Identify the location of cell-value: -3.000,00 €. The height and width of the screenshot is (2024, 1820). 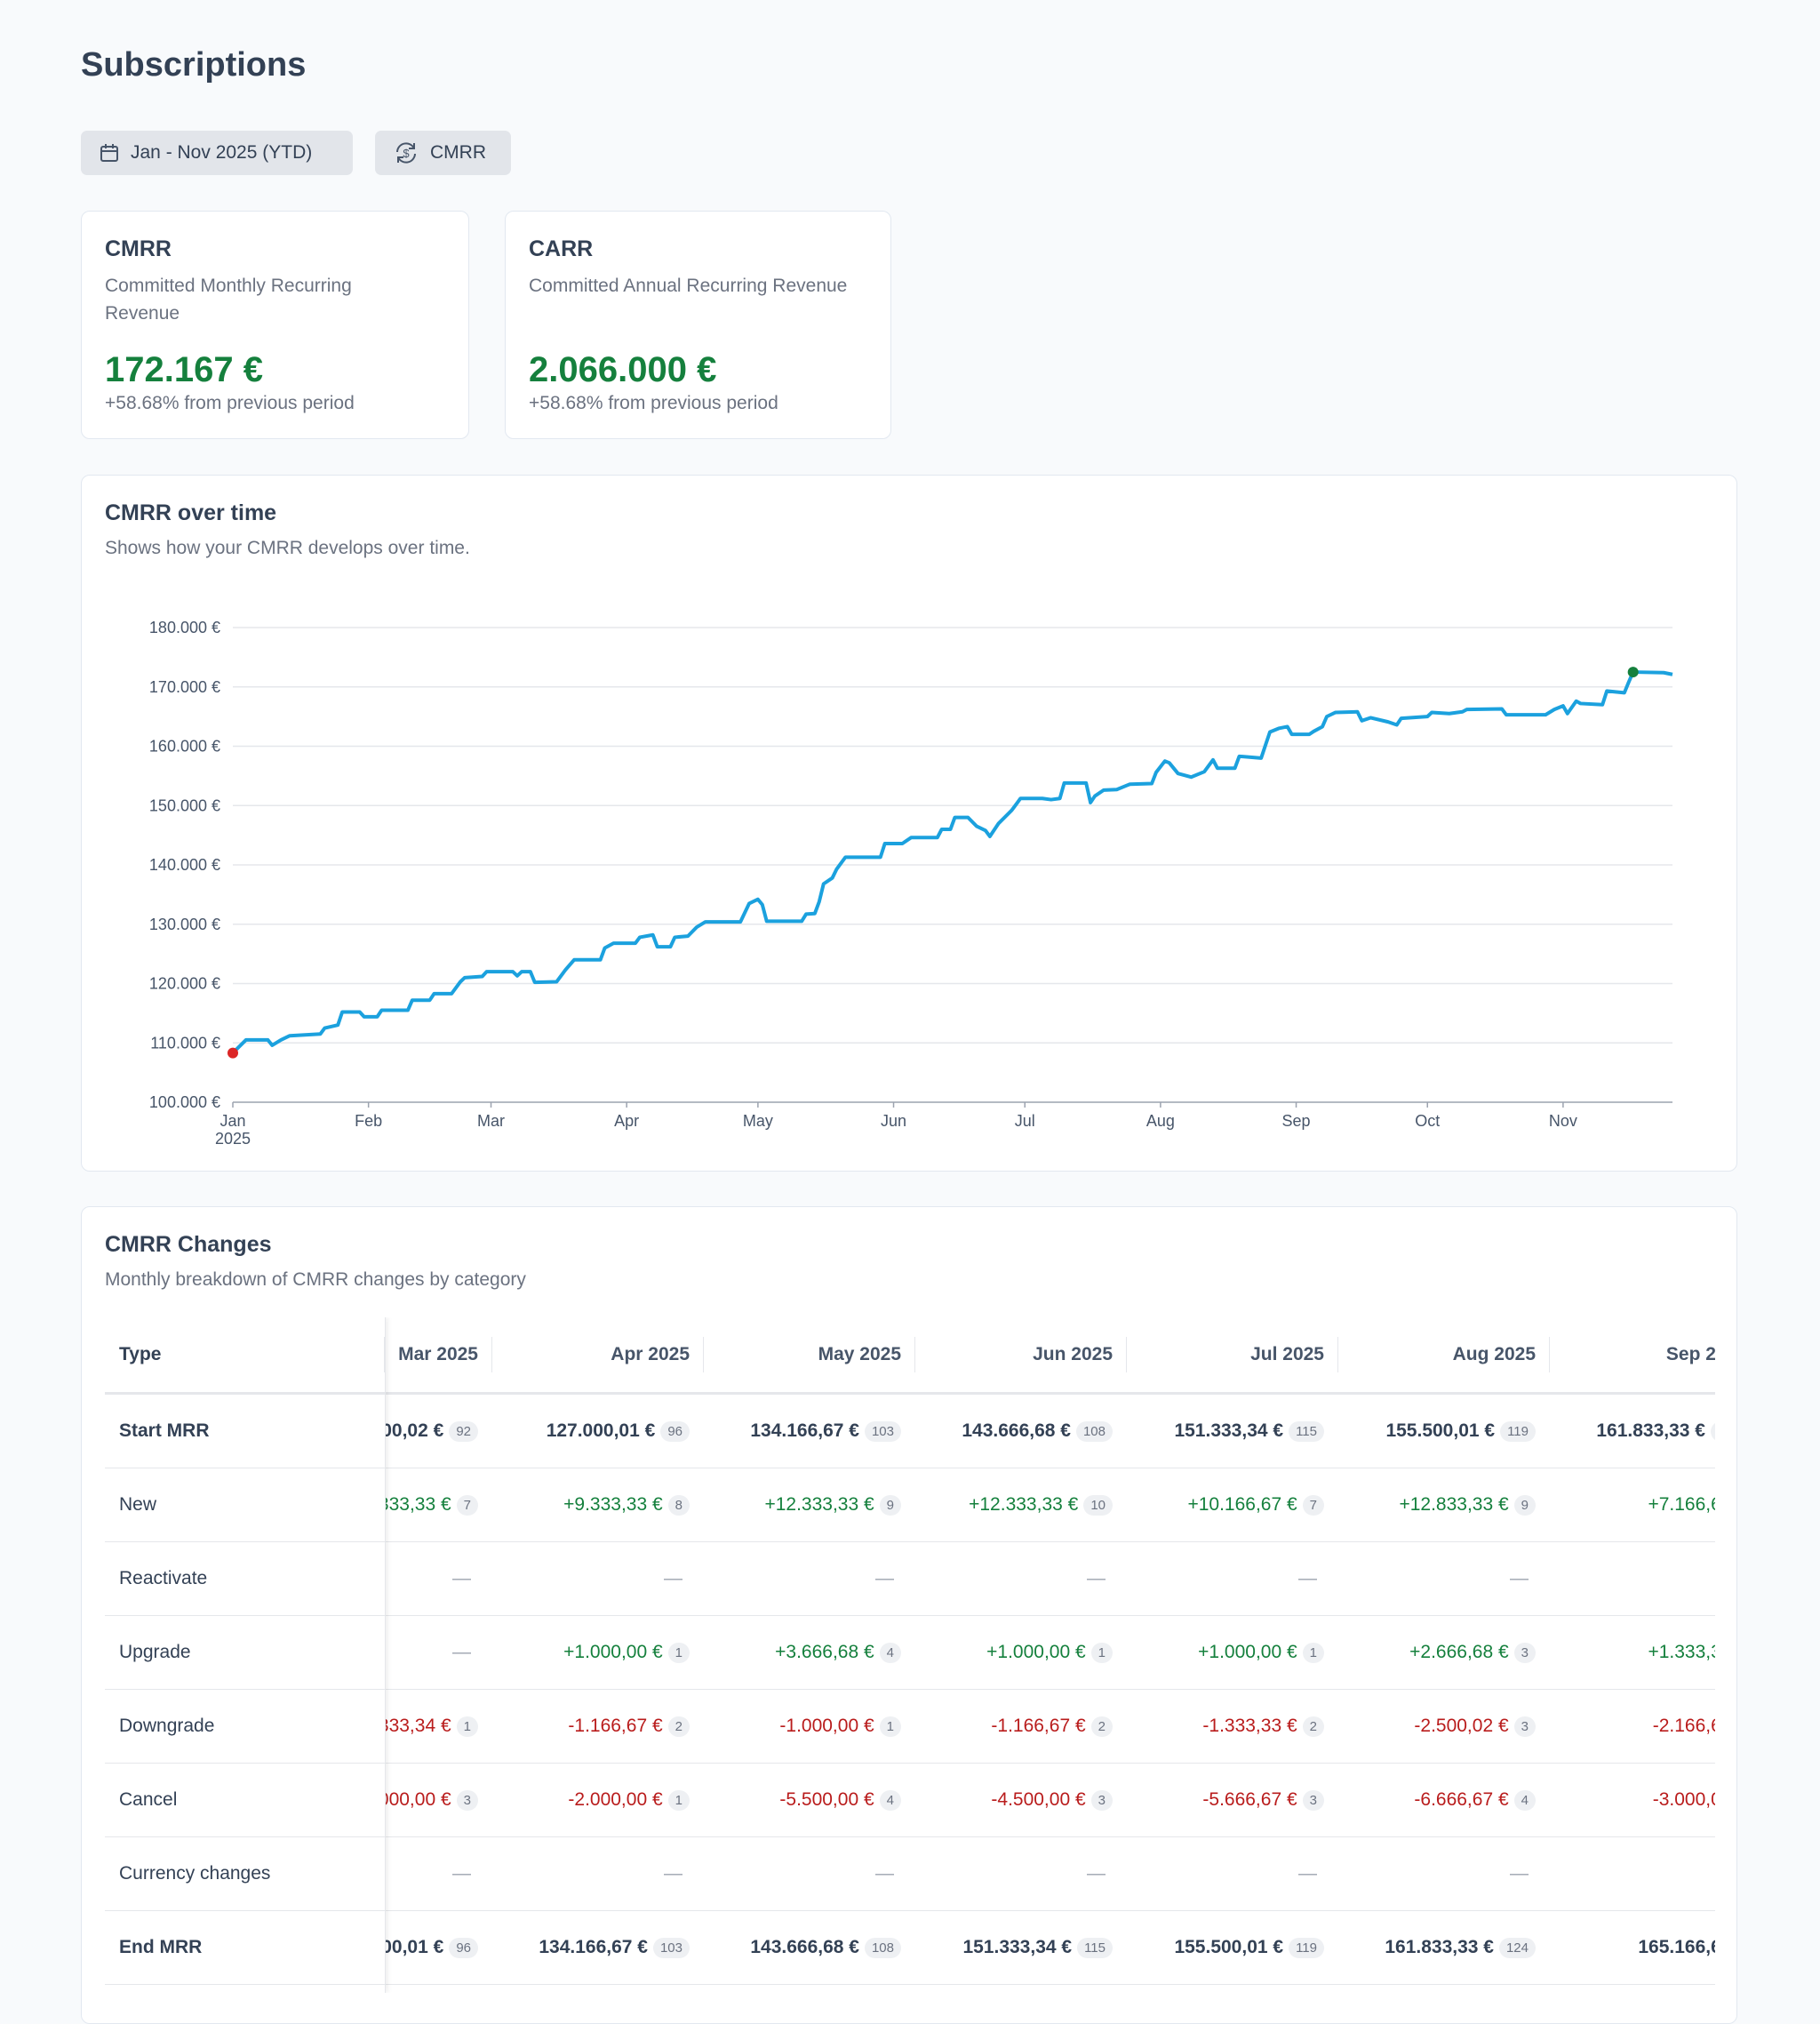
(1683, 1799).